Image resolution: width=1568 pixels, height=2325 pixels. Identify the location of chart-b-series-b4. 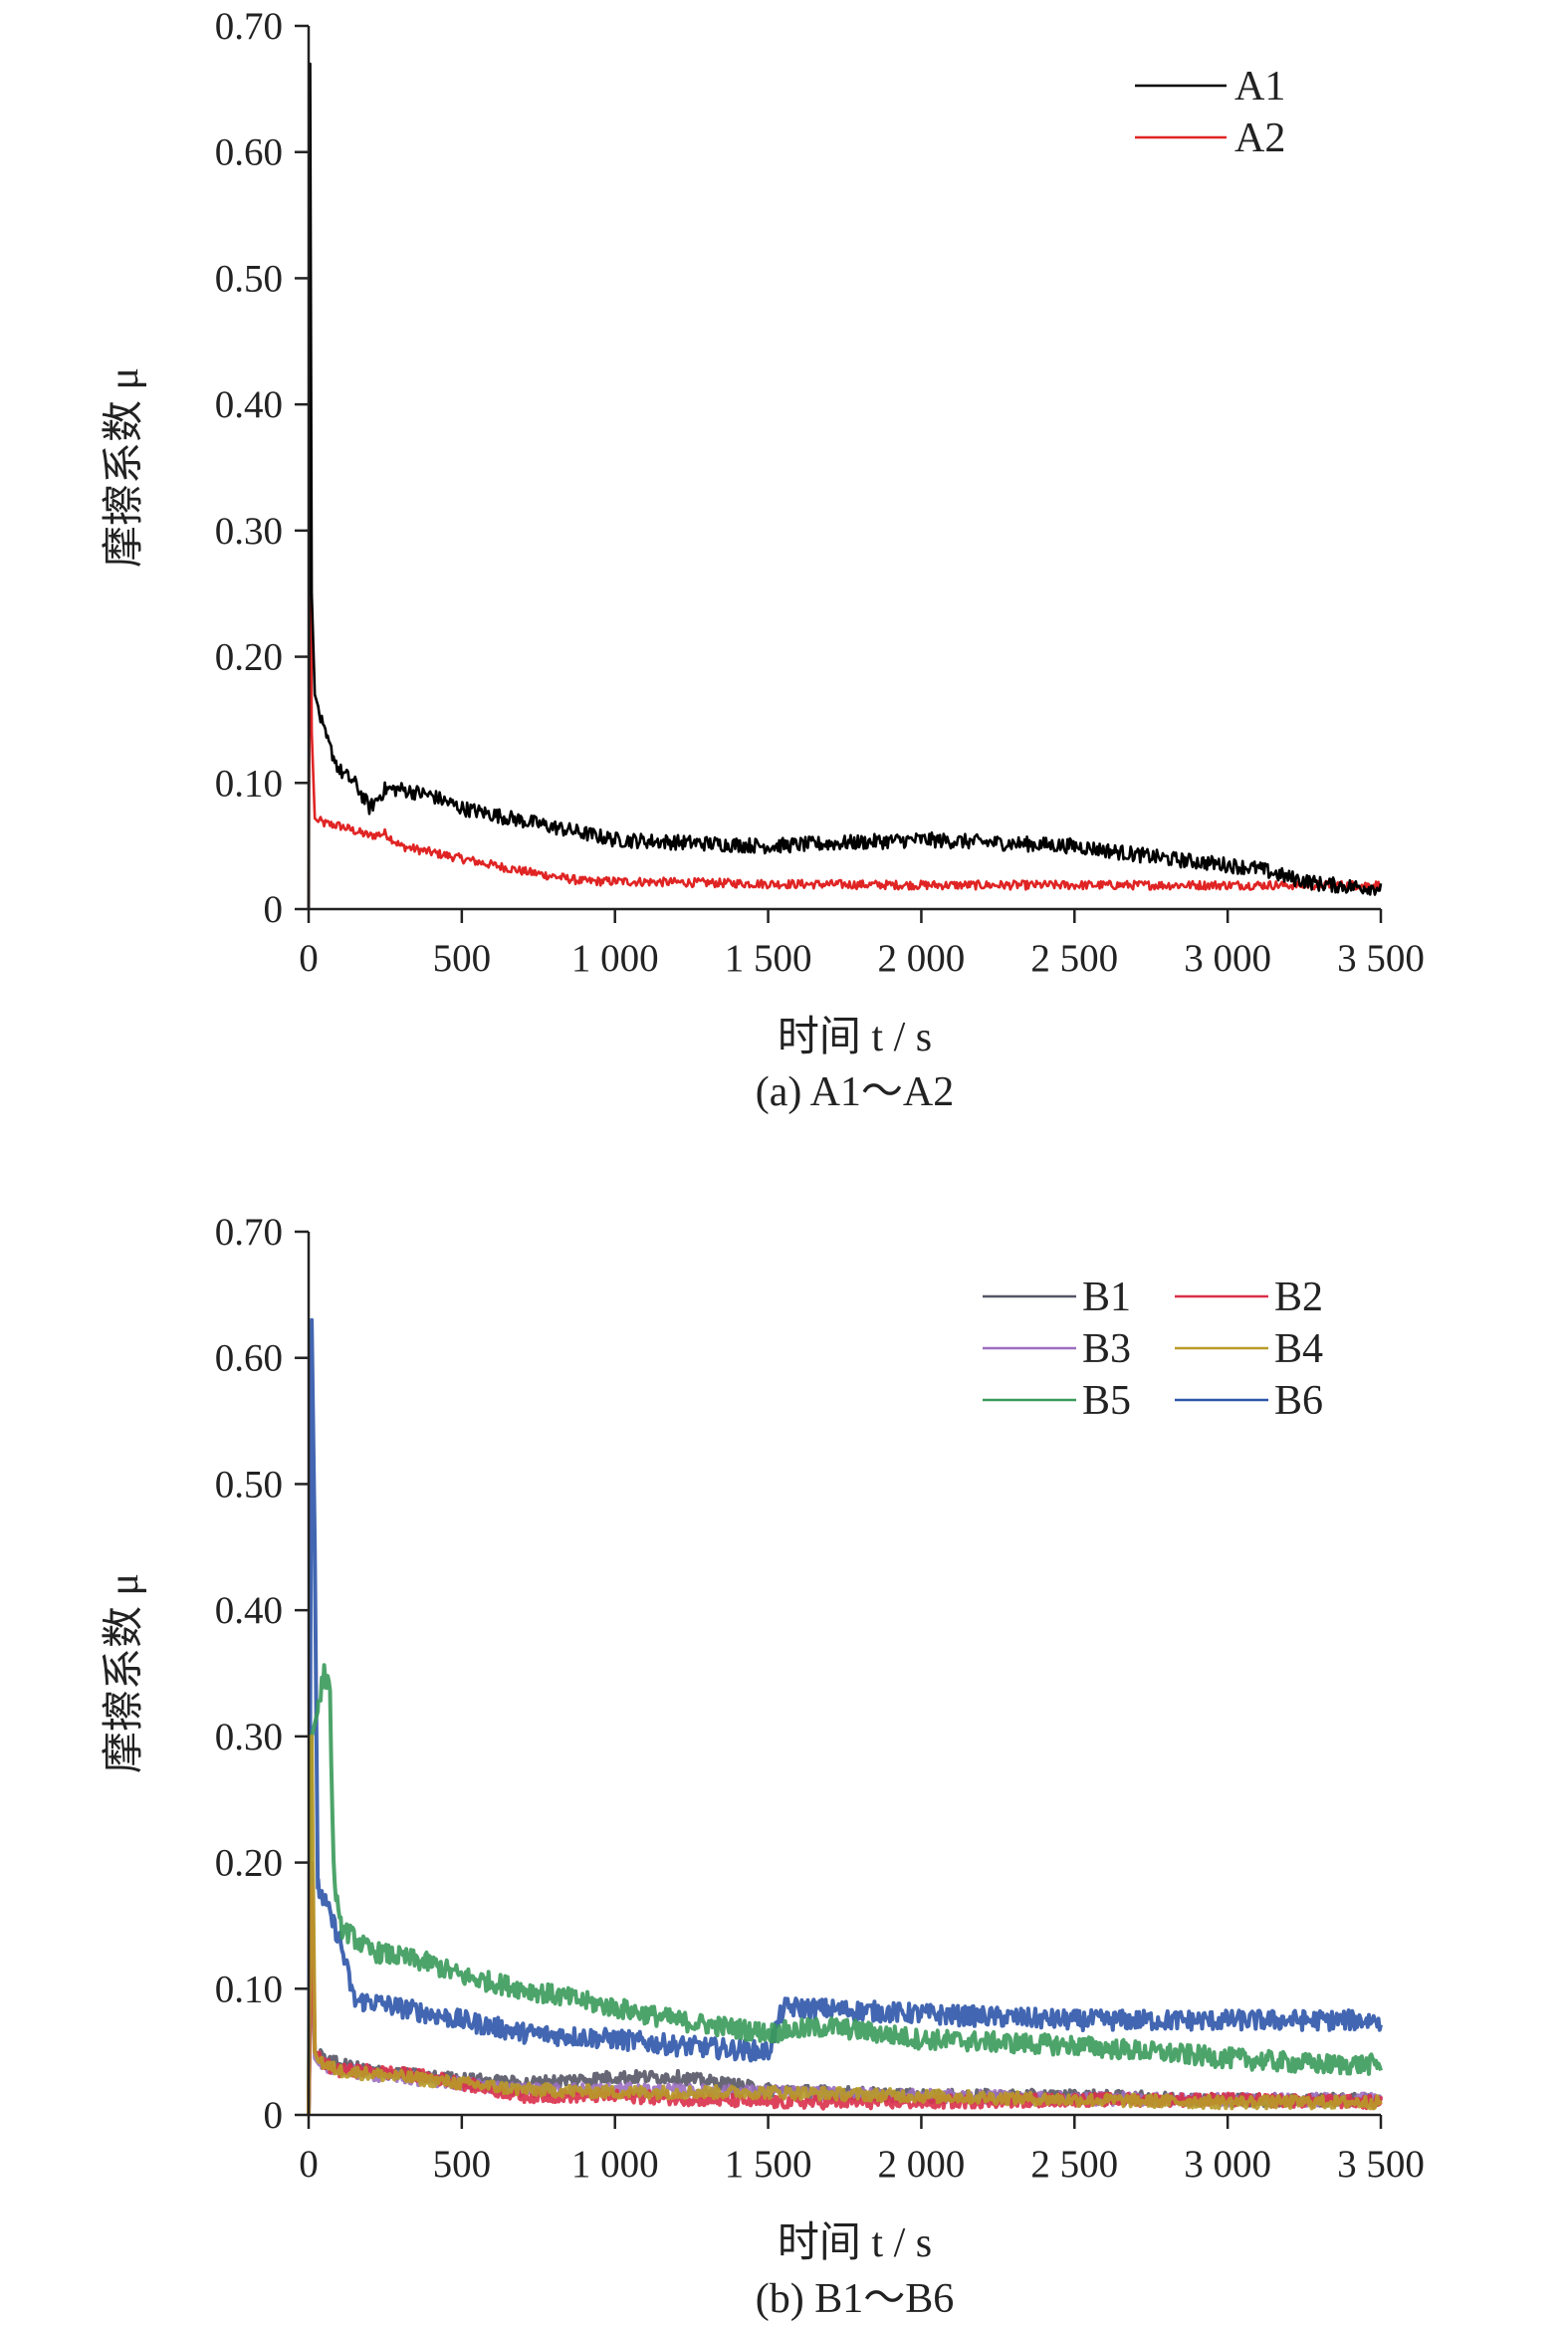
(845, 1925).